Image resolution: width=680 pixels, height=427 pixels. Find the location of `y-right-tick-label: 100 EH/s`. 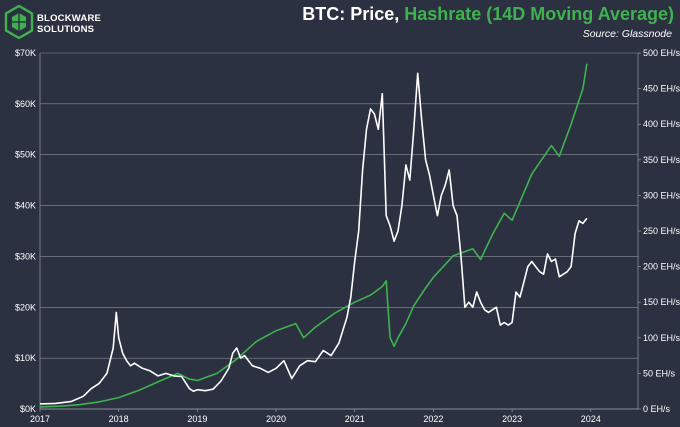

y-right-tick-label: 100 EH/s is located at coordinates (661, 338).